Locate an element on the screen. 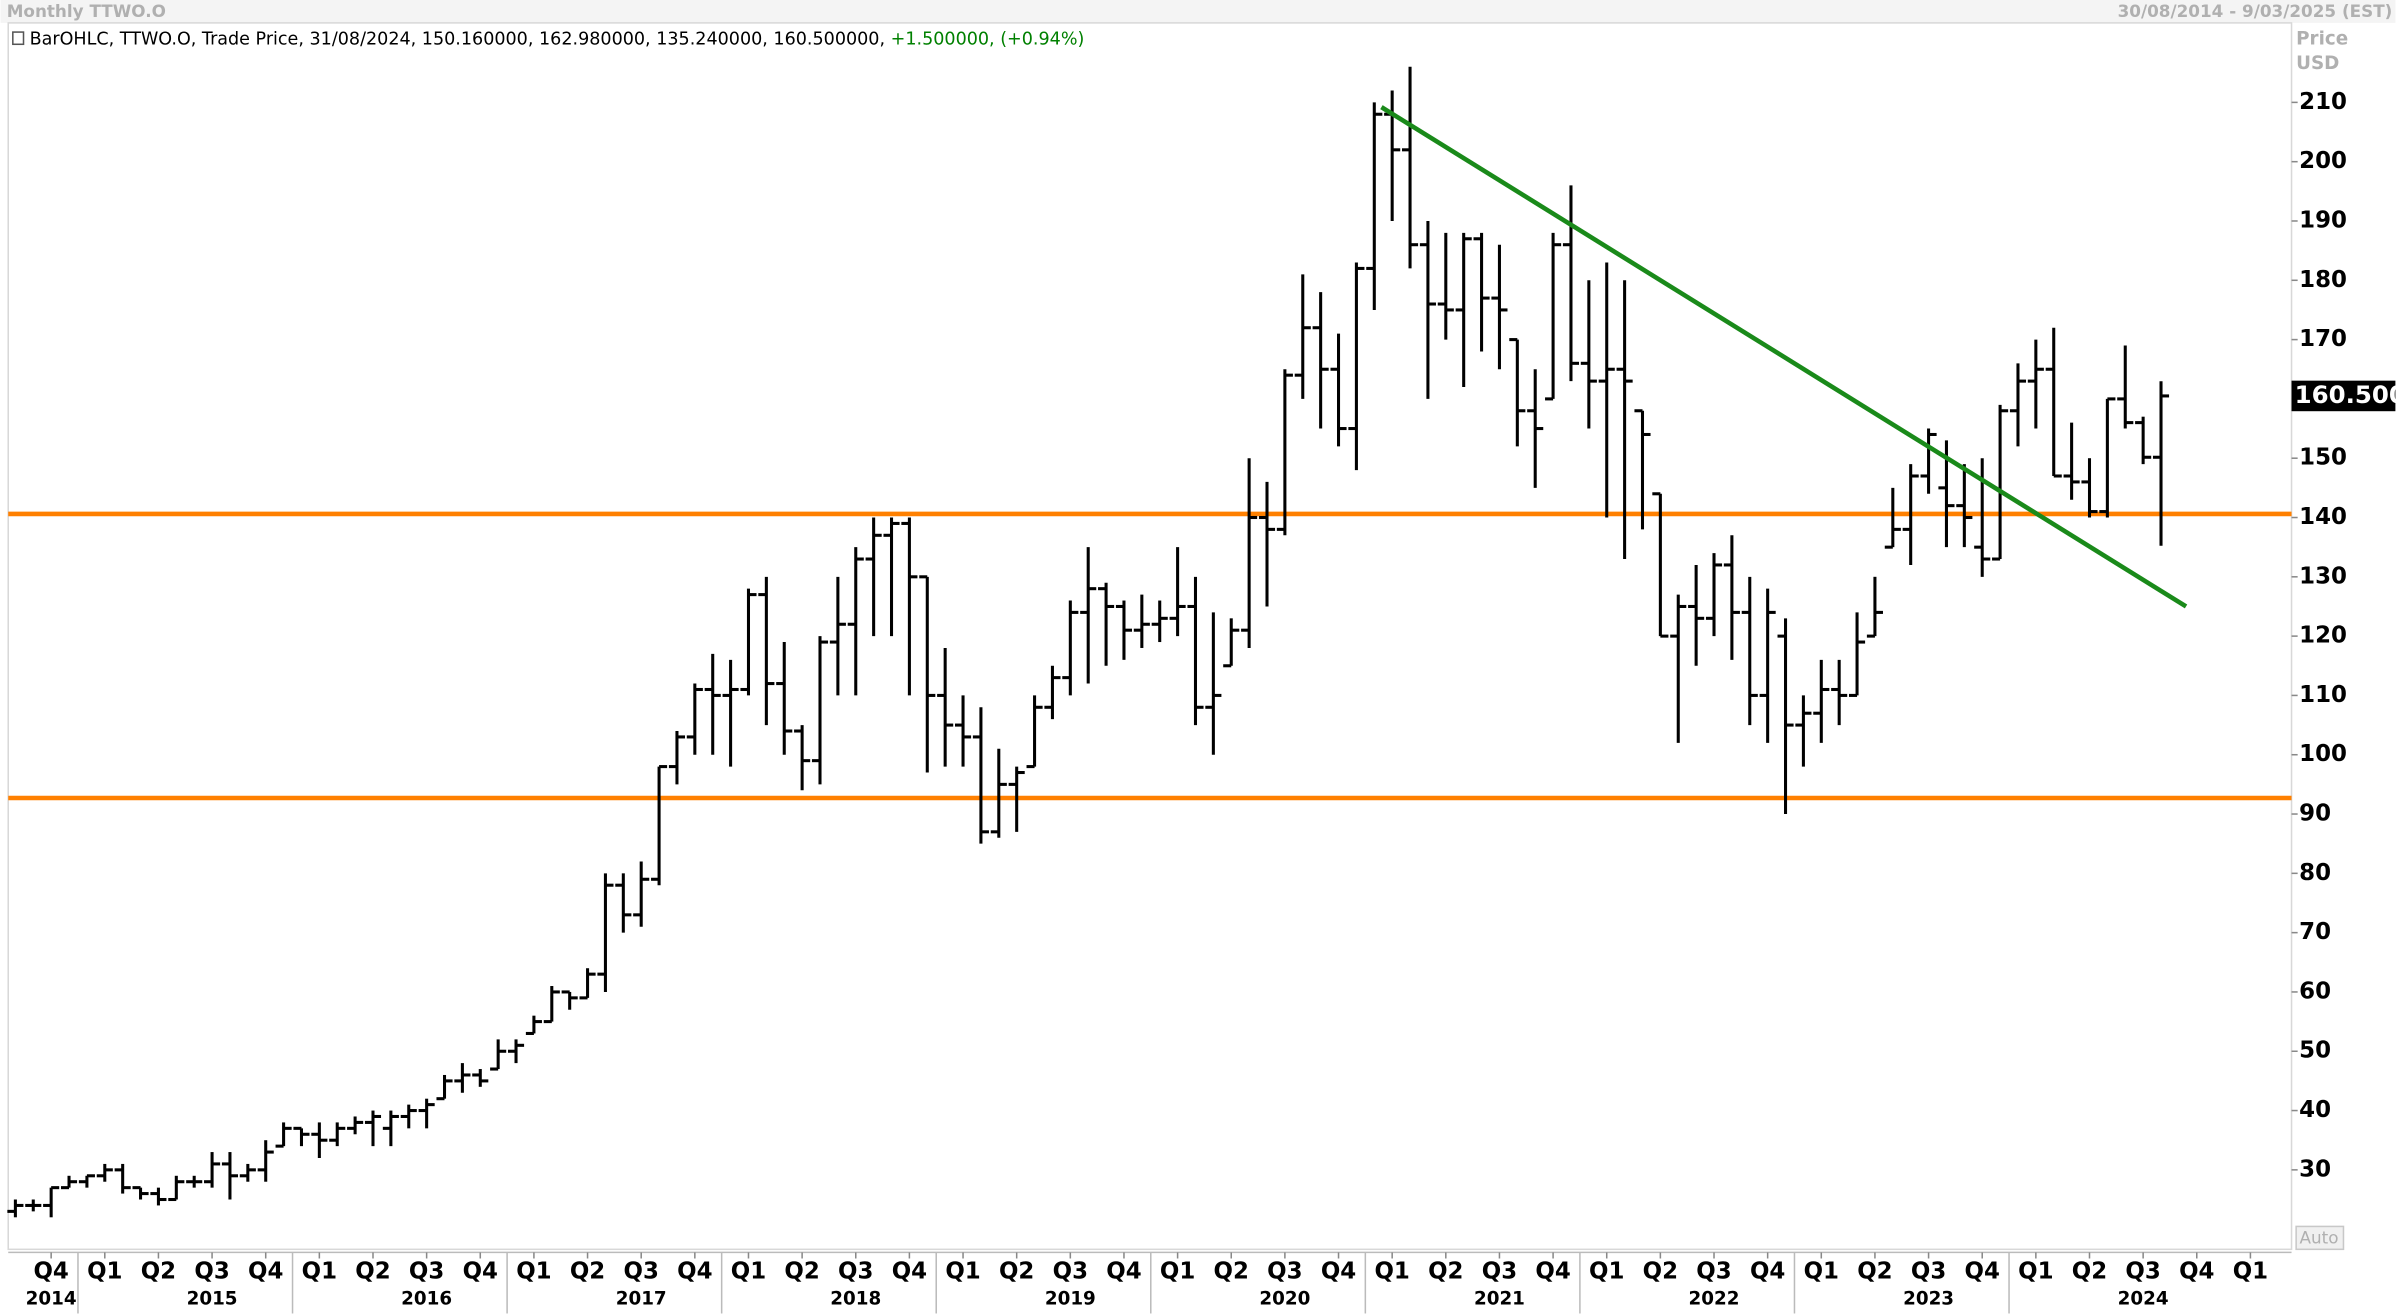  auto-button is located at coordinates (2320, 1238).